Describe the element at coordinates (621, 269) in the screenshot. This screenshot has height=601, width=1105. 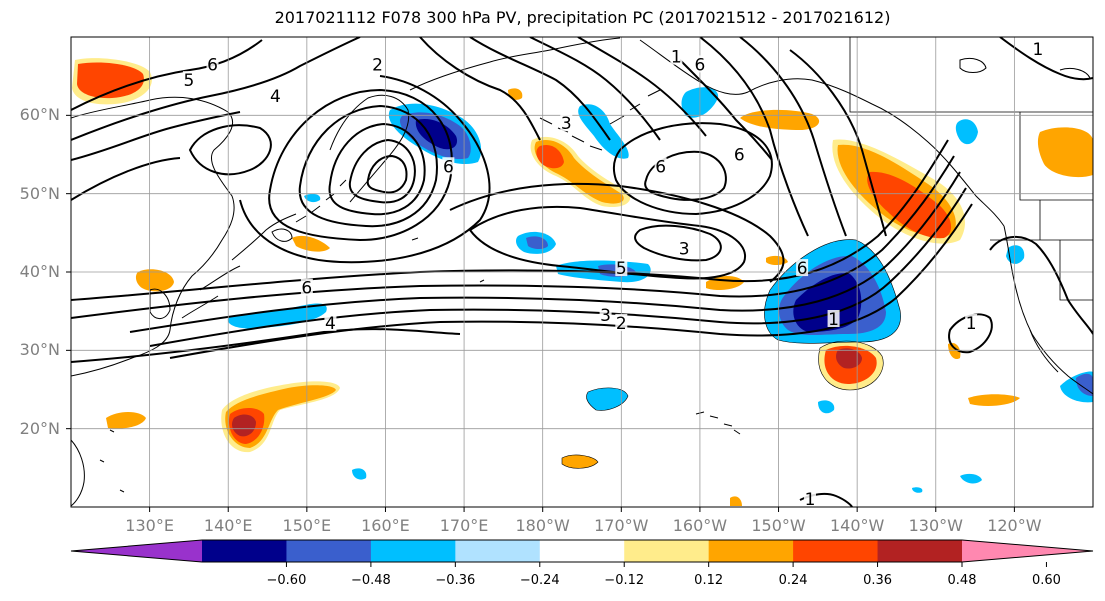
I see `contour-label: 5` at that location.